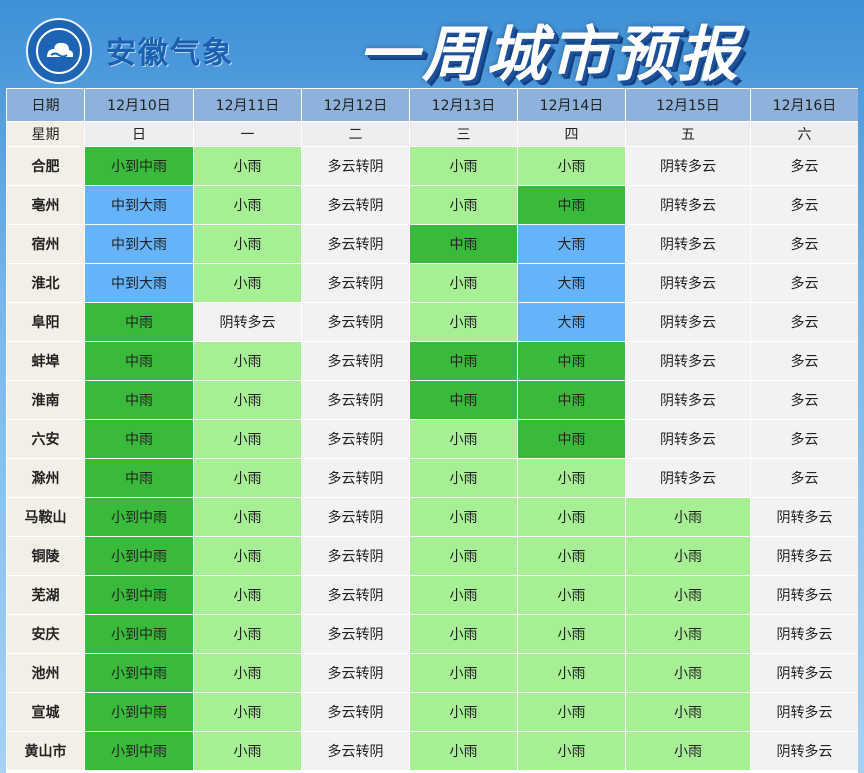  What do you see at coordinates (45, 478) in the screenshot?
I see `city-name-cell: 滁州` at bounding box center [45, 478].